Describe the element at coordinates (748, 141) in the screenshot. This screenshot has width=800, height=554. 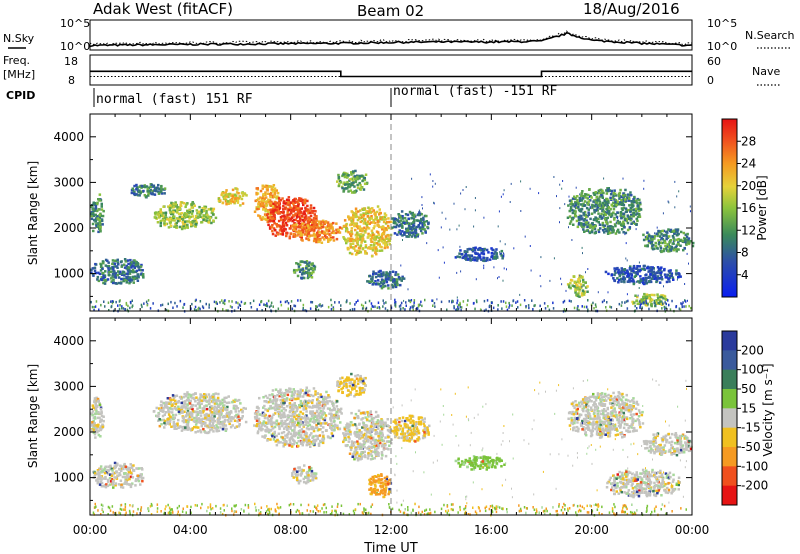
I see `power-cbar-tick-label: 28` at that location.